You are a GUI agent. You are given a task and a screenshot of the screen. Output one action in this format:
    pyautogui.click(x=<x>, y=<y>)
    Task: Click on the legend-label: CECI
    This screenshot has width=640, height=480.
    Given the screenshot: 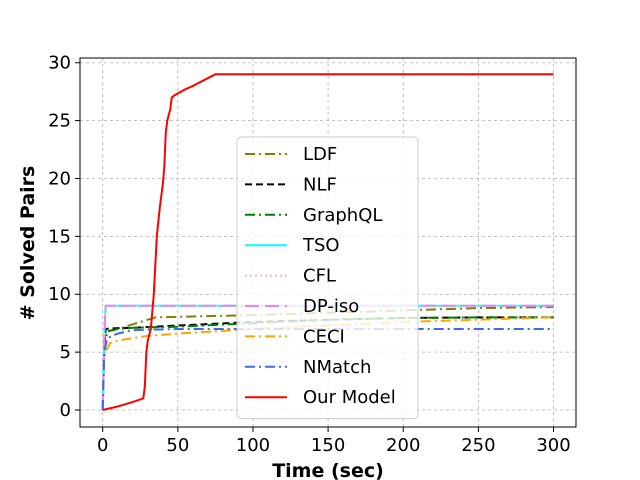 What is the action you would take?
    pyautogui.click(x=324, y=336)
    